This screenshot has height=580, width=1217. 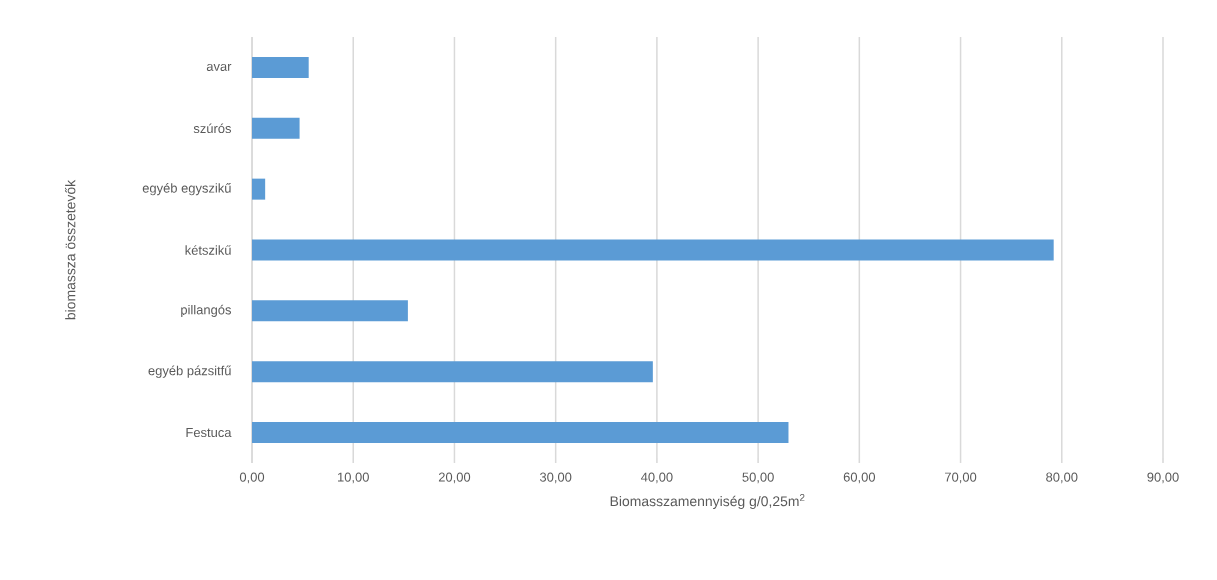 What do you see at coordinates (454, 478) in the screenshot?
I see `x-tick-label: 20,00` at bounding box center [454, 478].